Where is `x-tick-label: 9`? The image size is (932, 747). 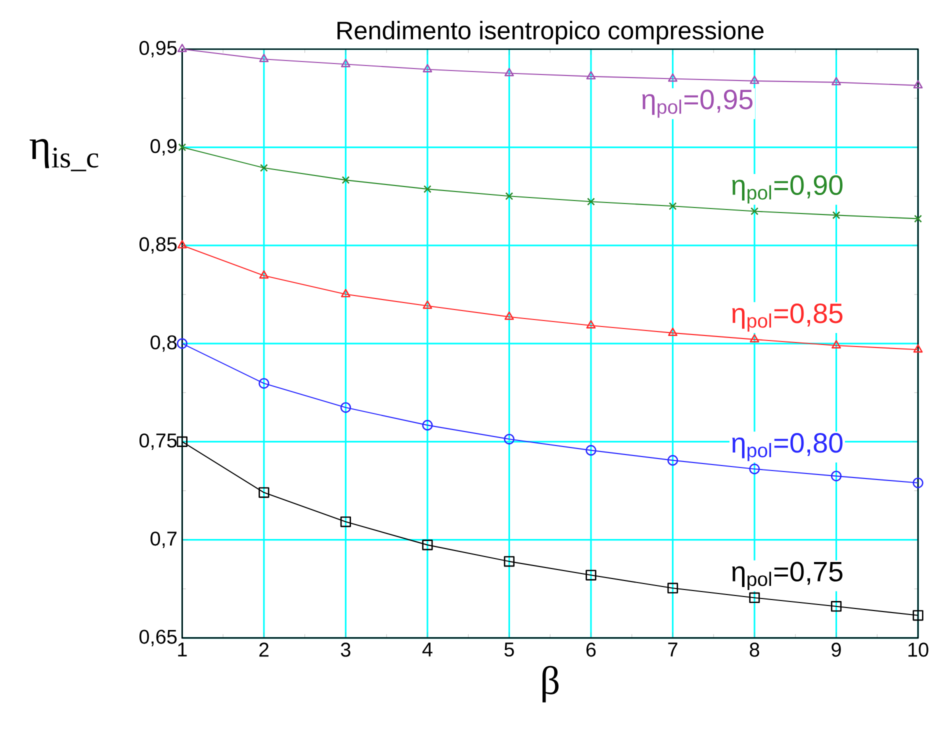 x-tick-label: 9 is located at coordinates (836, 649).